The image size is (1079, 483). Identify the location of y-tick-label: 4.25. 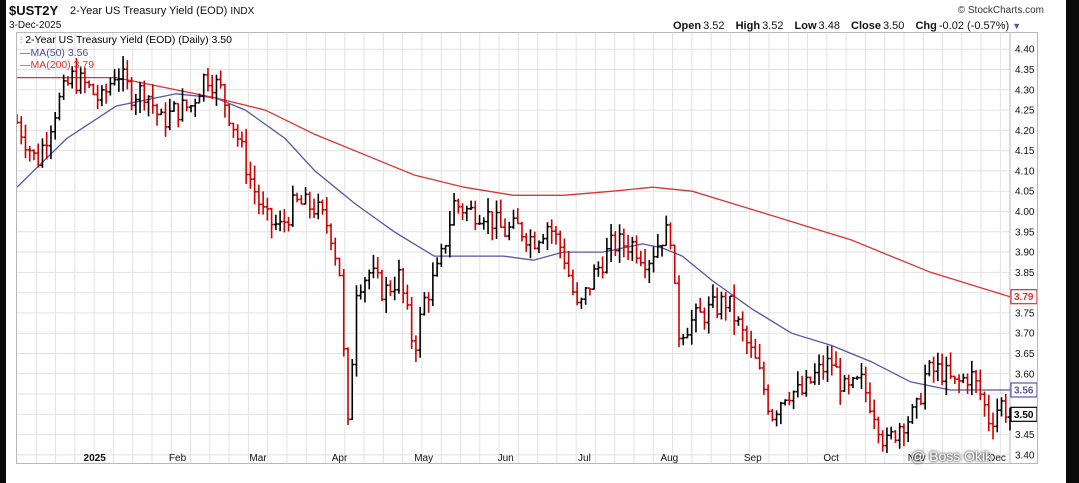
(1025, 111).